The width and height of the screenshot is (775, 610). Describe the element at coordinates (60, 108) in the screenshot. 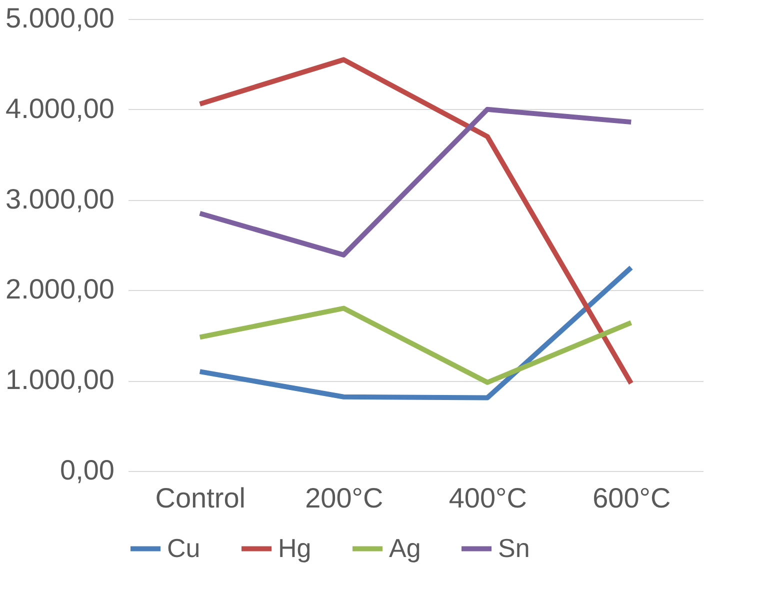

I see `y-tick-label: 4.000,00` at that location.